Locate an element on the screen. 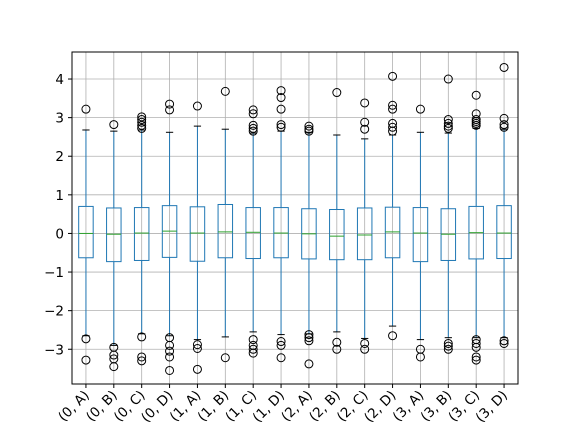  x-tick-label: (2, D) is located at coordinates (380, 407).